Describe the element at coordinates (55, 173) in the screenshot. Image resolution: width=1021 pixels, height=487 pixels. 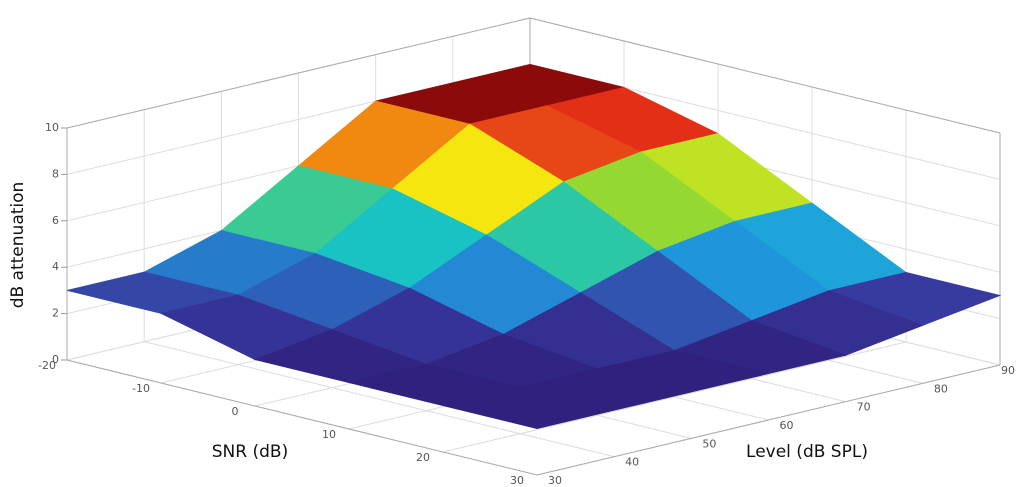
I see `z-tick-label: 8` at that location.